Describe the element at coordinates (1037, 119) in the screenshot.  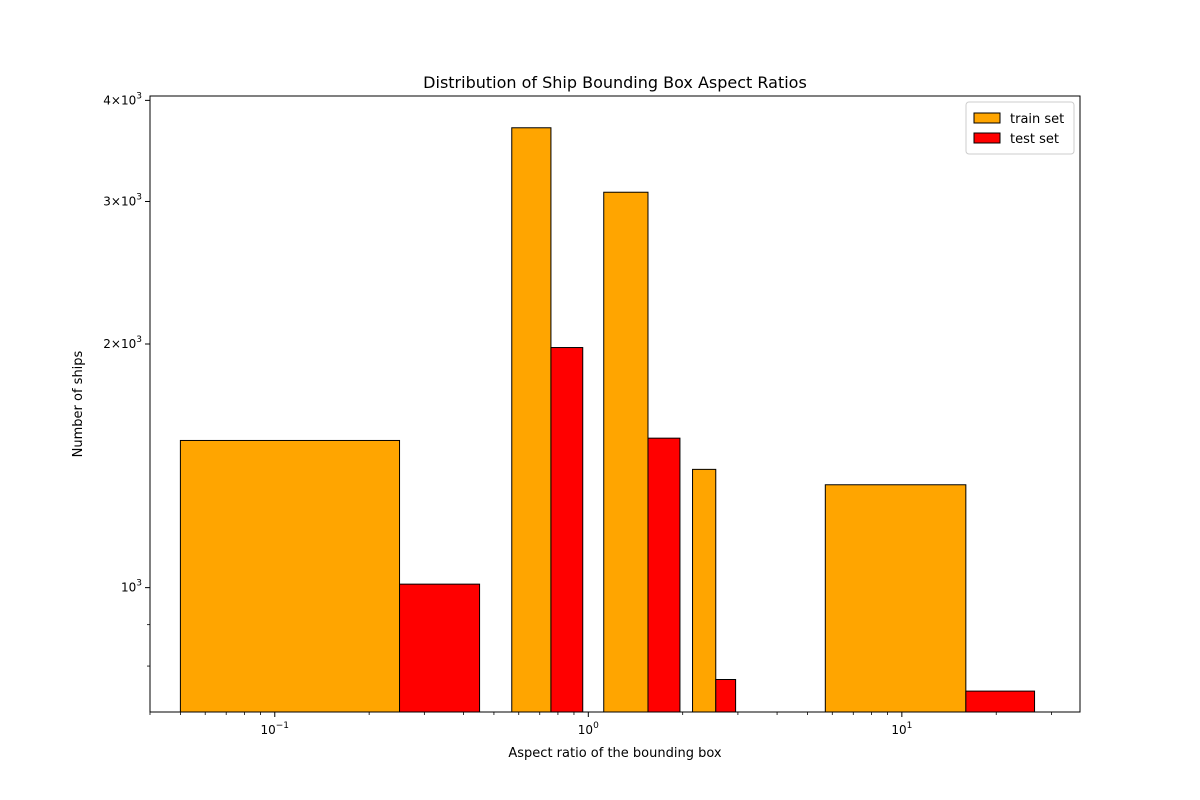
I see `legend-label-train-set: train set` at that location.